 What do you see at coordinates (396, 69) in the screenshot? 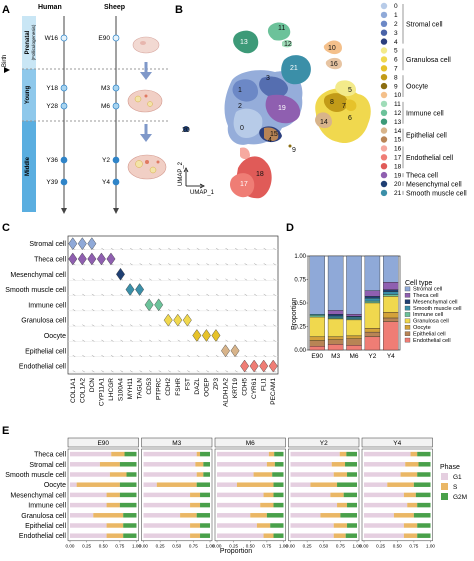
I see `umap-legend-id: 7` at bounding box center [396, 69].